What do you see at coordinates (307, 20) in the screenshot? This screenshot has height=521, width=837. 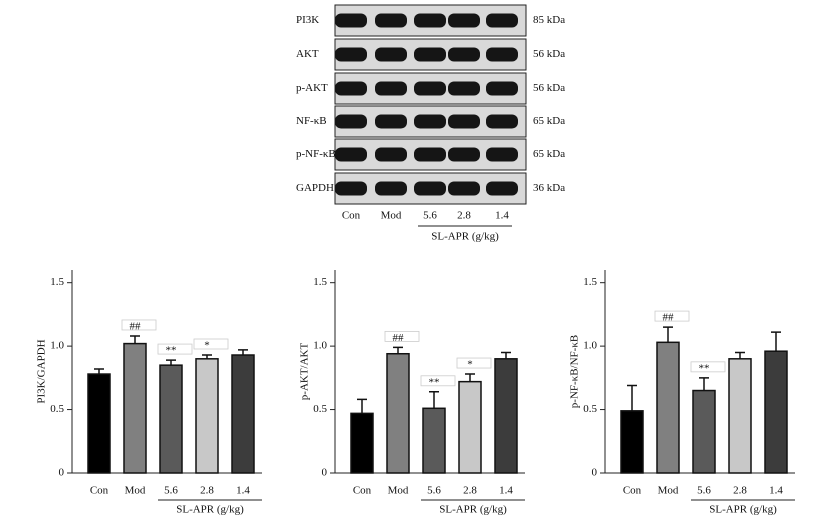 I see `blot-row-label: PI3K` at bounding box center [307, 20].